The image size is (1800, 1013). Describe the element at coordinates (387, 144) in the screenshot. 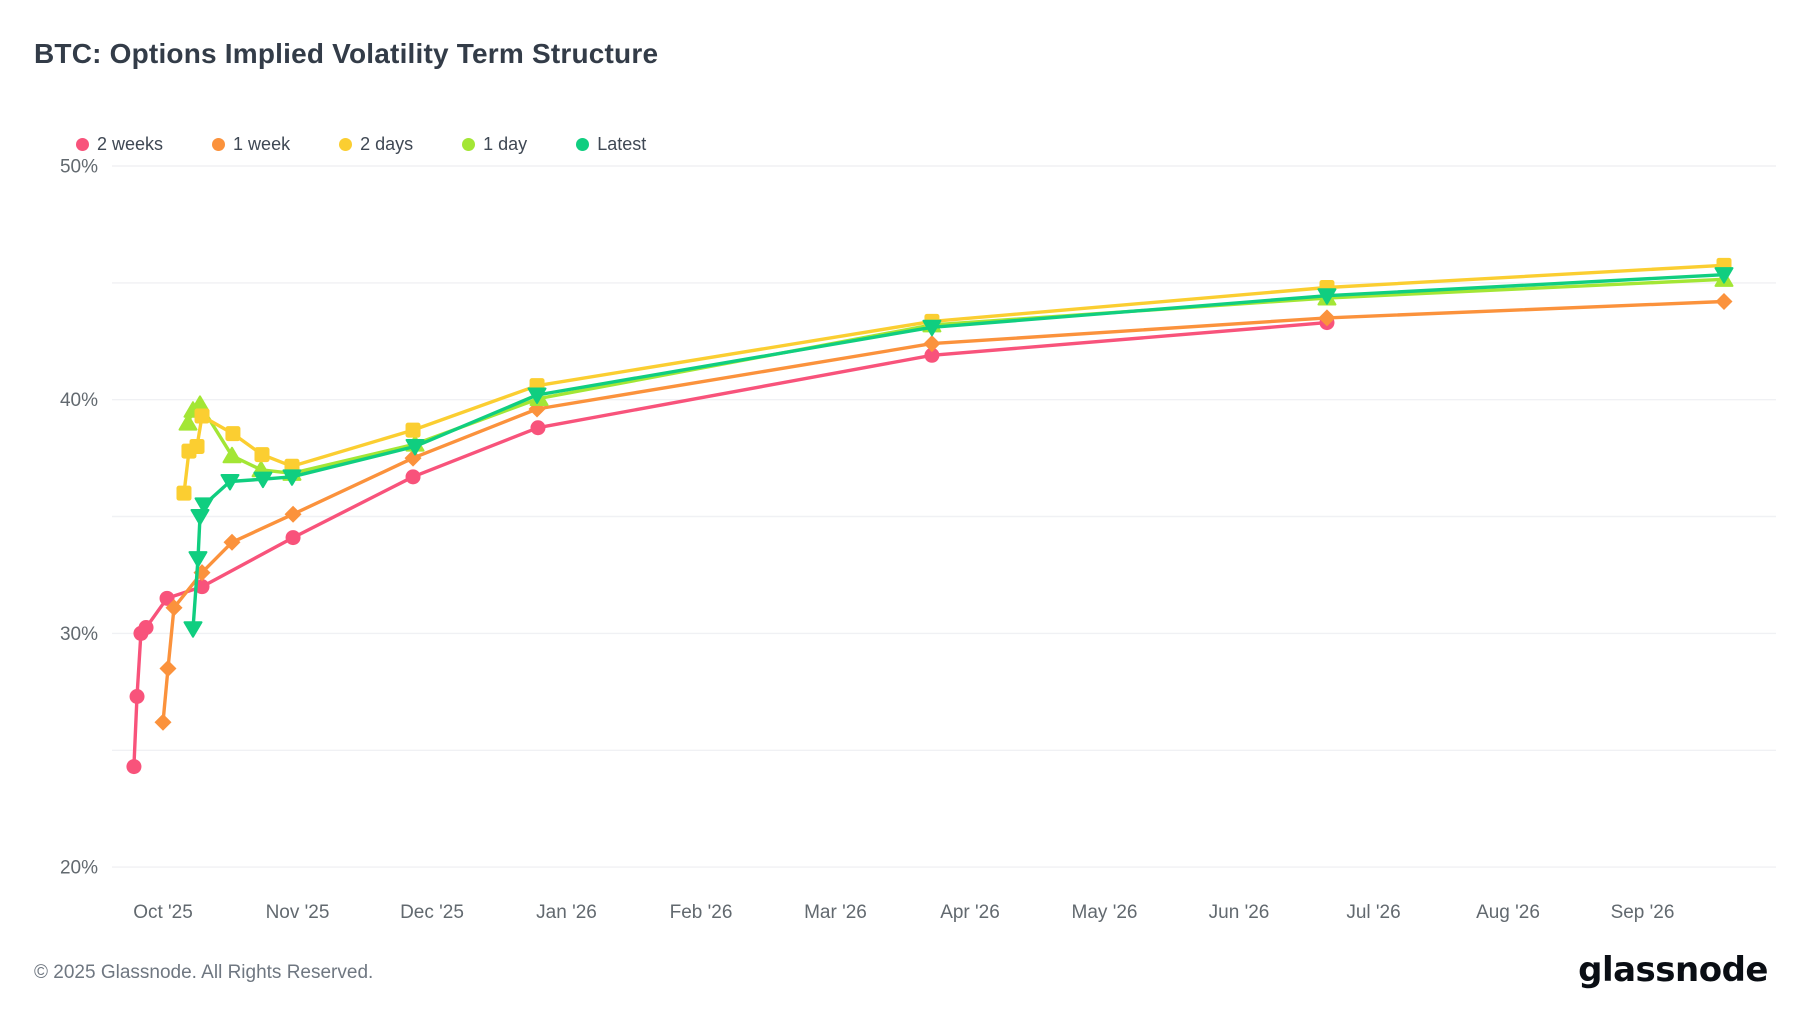

I see `legend-label: 2 days` at that location.